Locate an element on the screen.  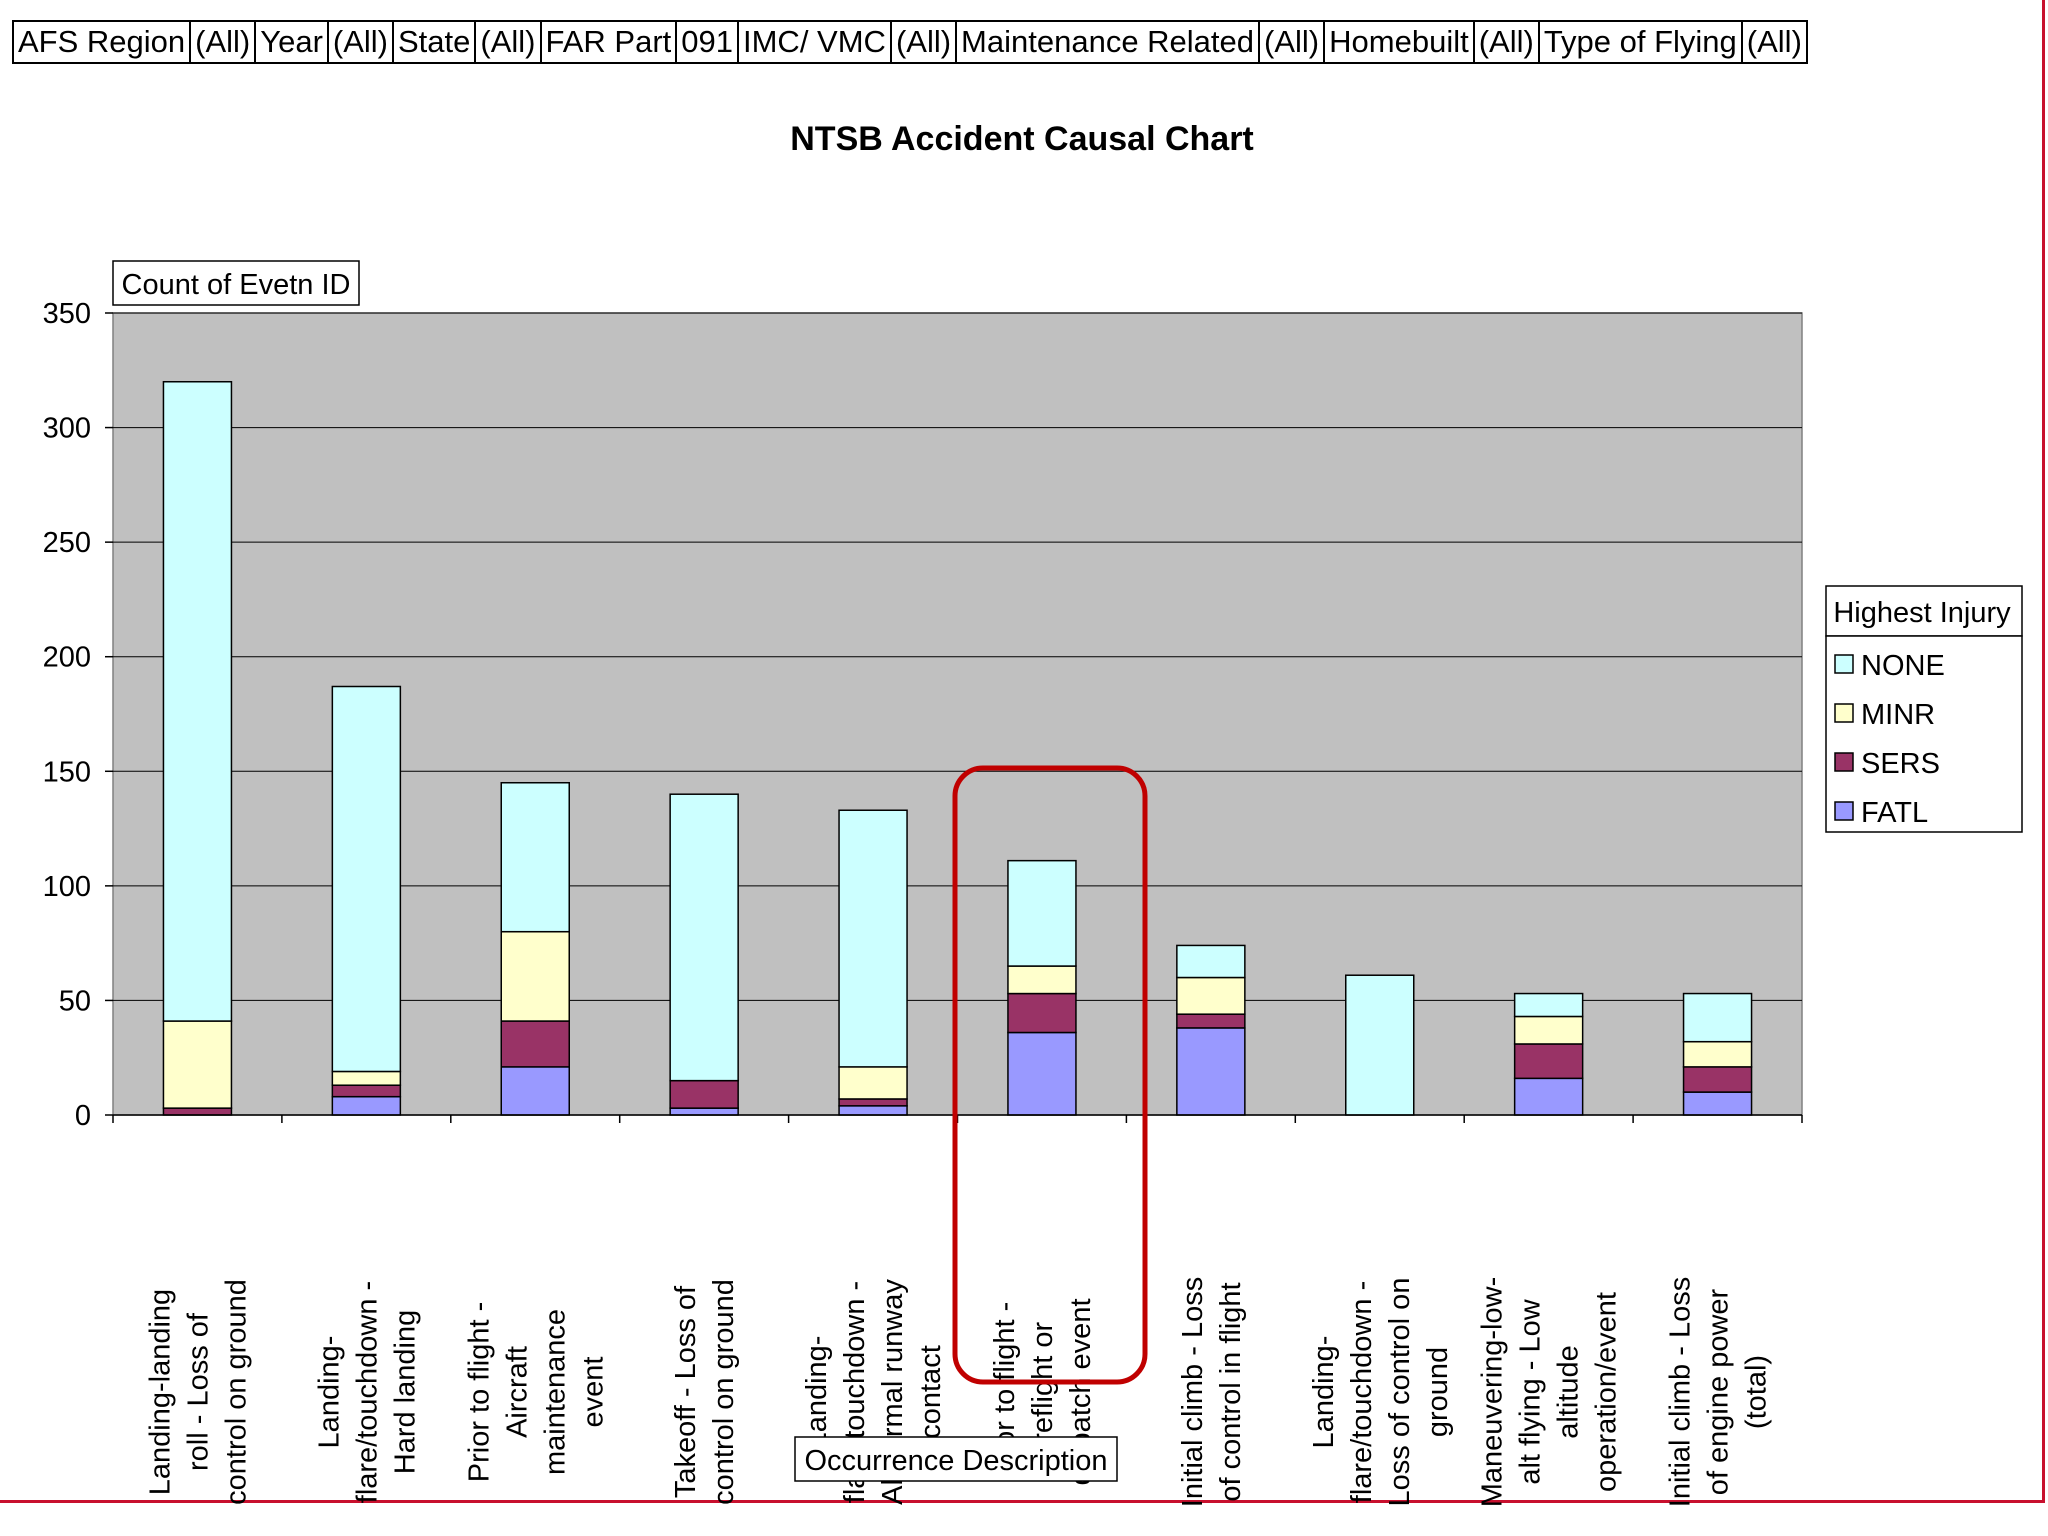
legend: Highest Injury NONE MINR SERS FATL is located at coordinates (1924, 709).